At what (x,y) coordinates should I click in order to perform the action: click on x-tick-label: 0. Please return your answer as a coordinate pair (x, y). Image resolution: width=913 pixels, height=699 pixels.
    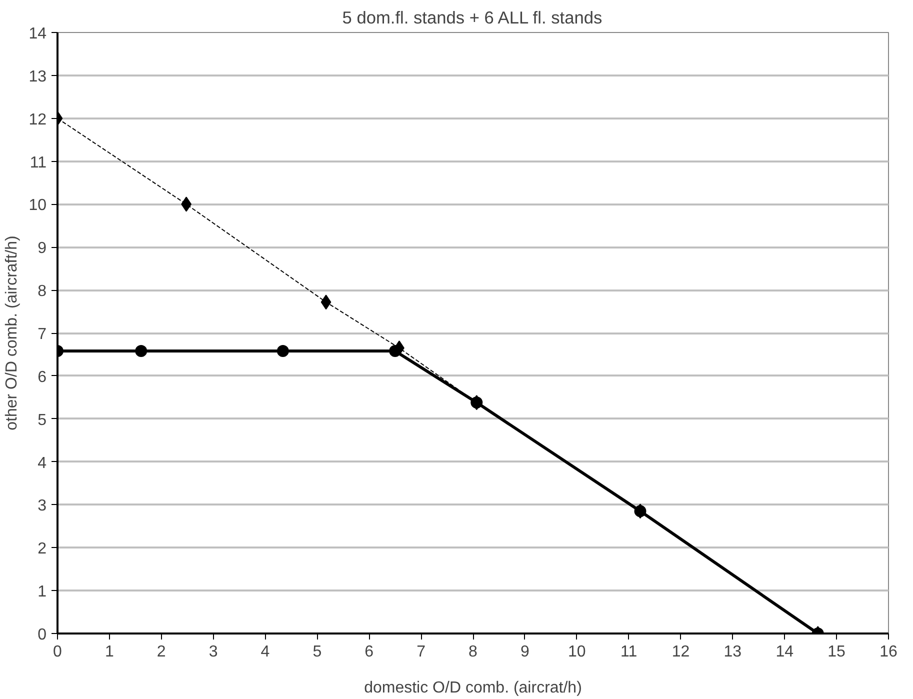
    Looking at the image, I should click on (57, 652).